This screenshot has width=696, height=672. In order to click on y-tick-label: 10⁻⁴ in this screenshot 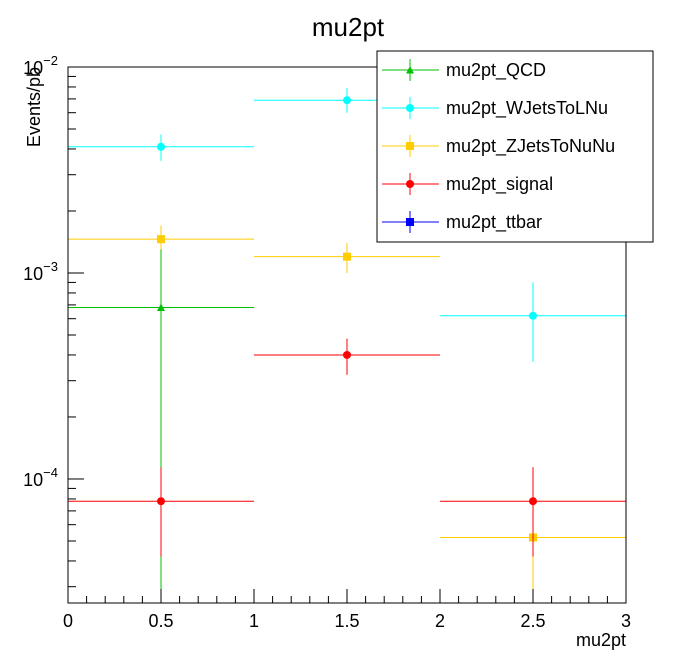, I will do `click(40, 477)`.